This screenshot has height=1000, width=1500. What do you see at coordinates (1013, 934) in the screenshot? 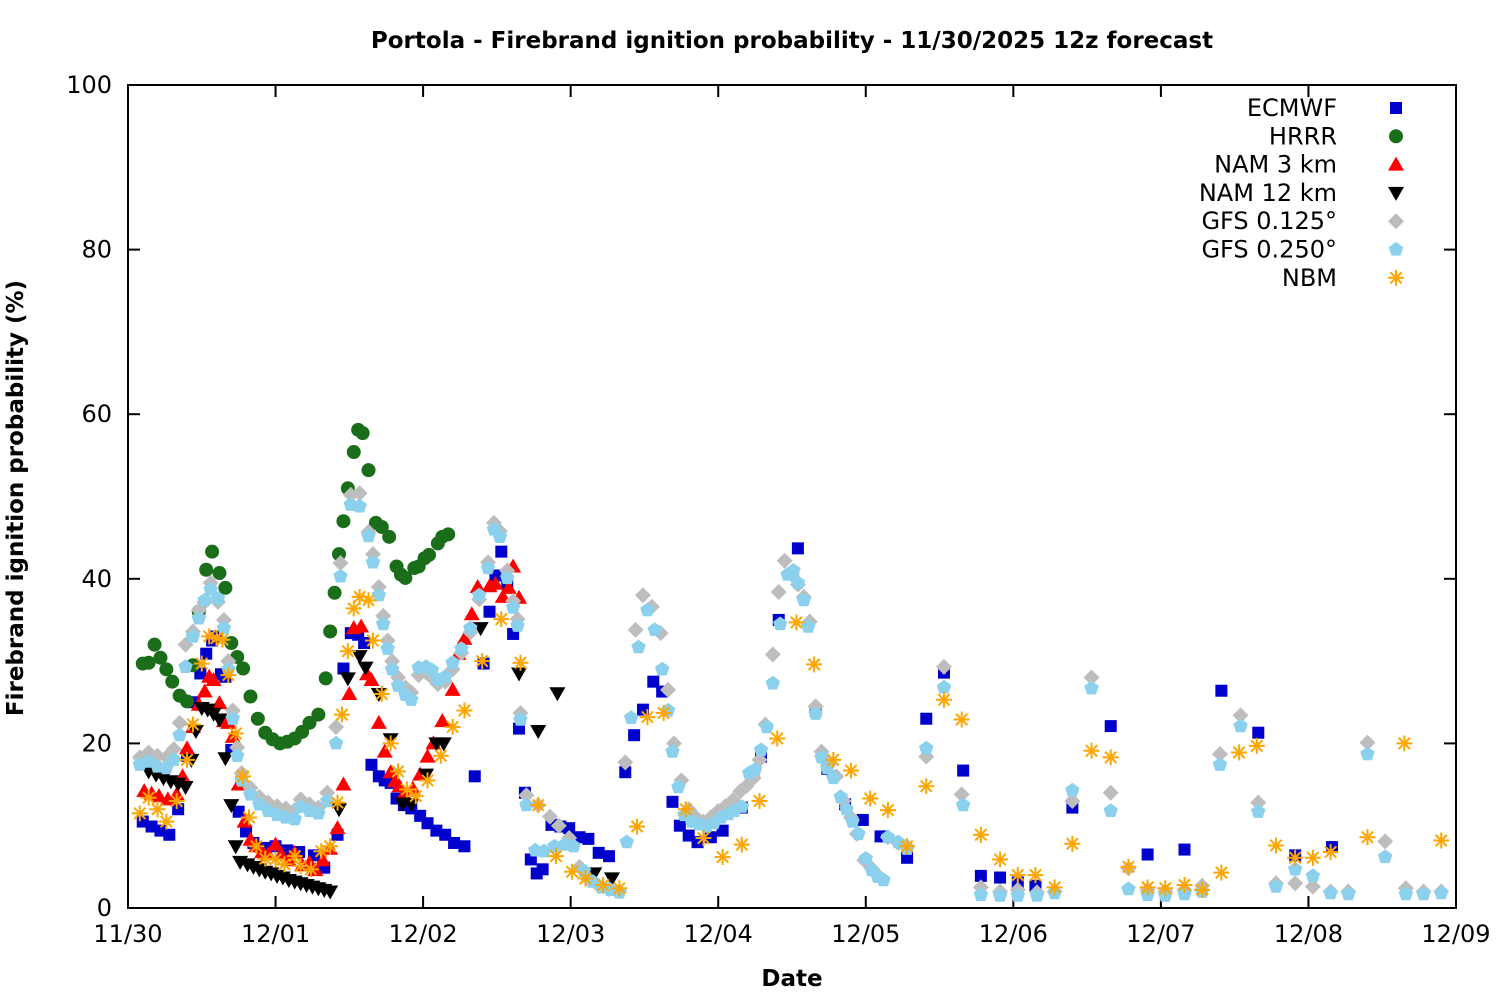
I see `x-tick-label: 12/06` at bounding box center [1013, 934].